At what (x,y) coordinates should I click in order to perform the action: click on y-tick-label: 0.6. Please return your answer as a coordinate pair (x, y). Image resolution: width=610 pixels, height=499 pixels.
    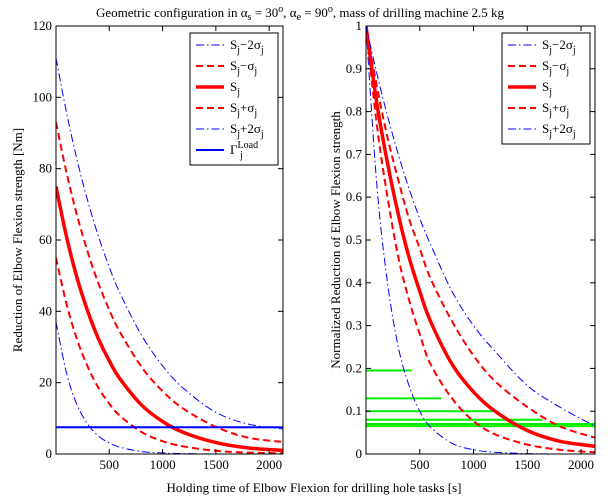
    Looking at the image, I should click on (354, 196).